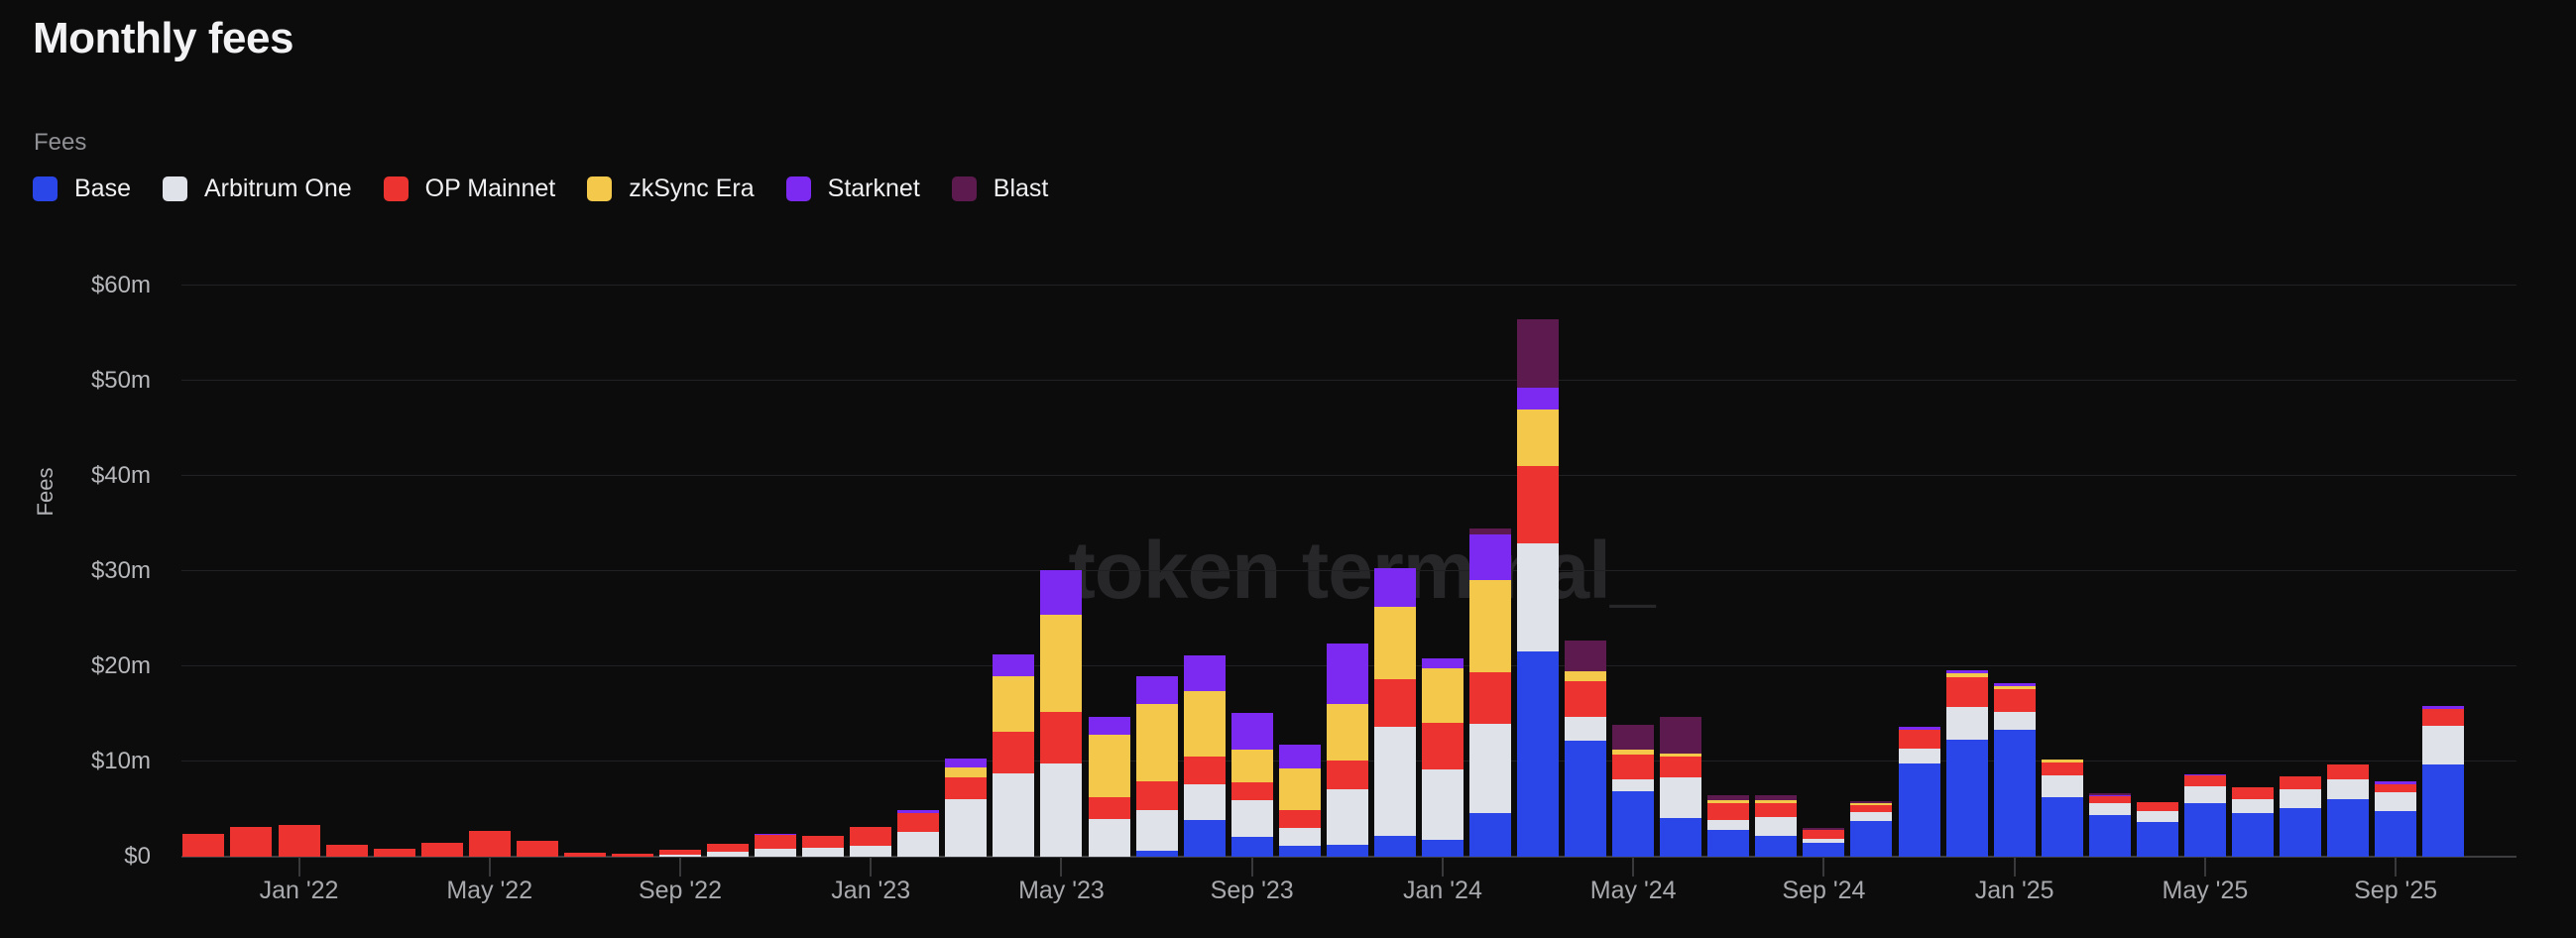  What do you see at coordinates (852, 189) in the screenshot?
I see `legend-item-starknet: Starknet` at bounding box center [852, 189].